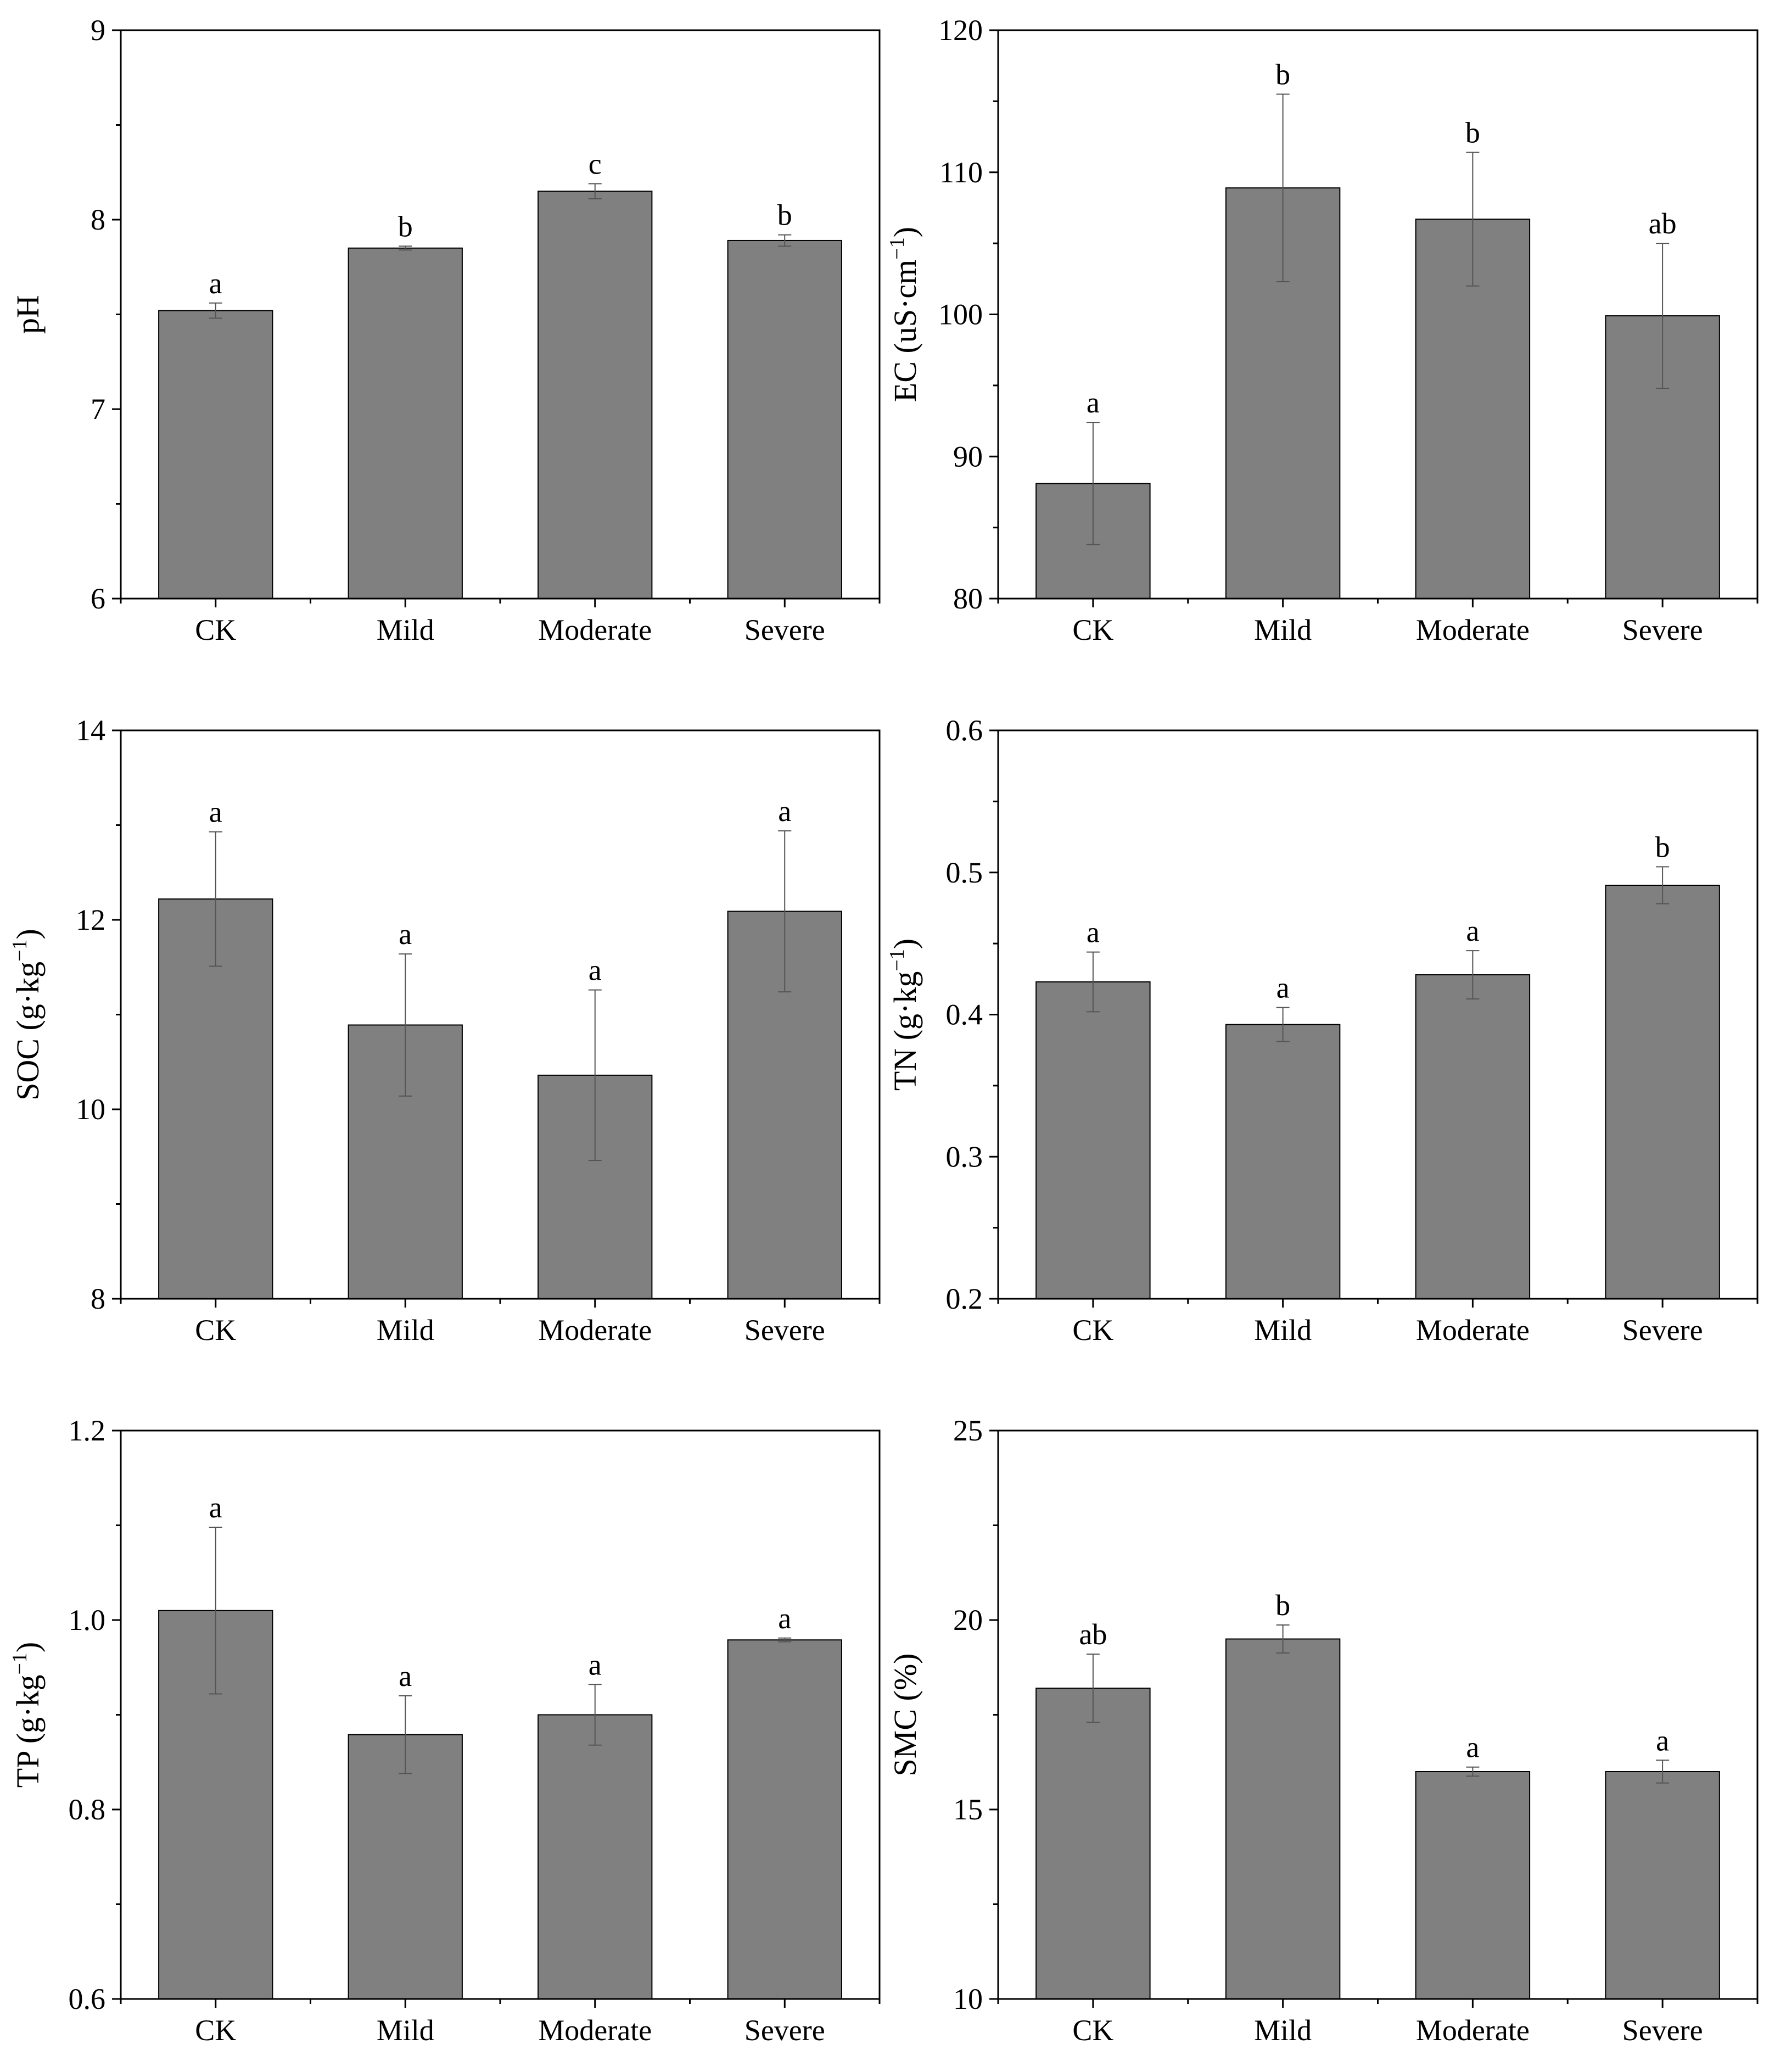  I want to click on y-tick-label: 0.2, so click(964, 1298).